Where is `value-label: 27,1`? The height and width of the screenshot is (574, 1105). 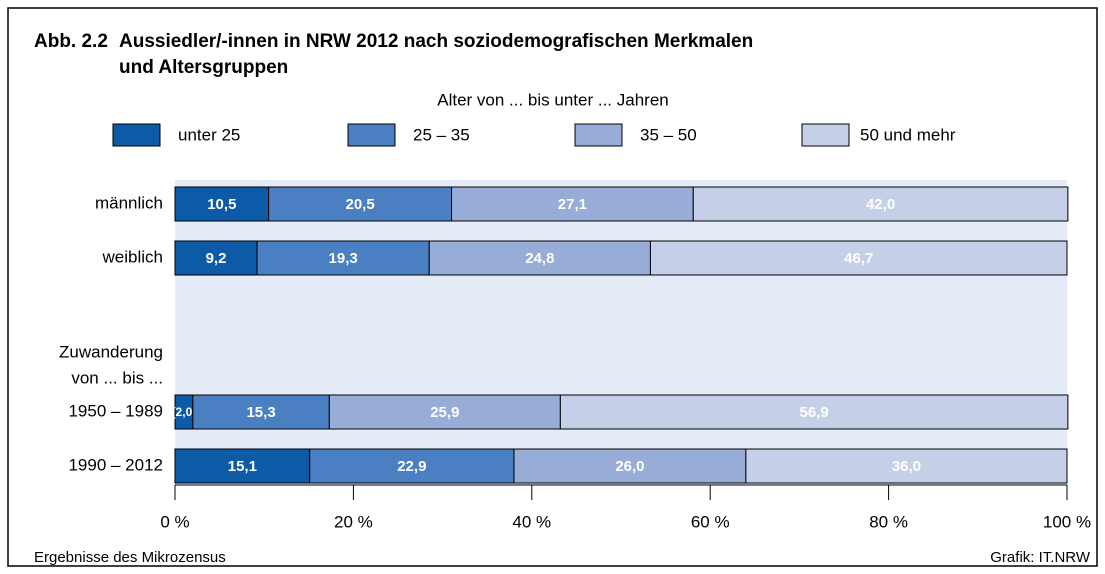 value-label: 27,1 is located at coordinates (572, 204).